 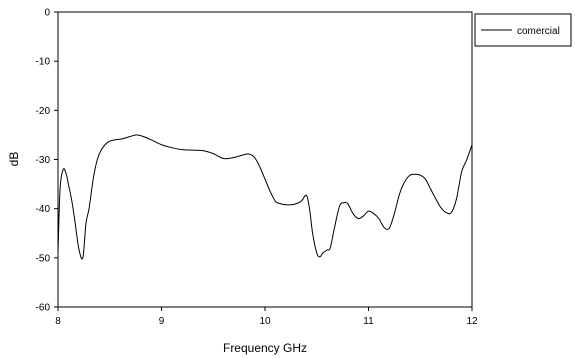 I want to click on y-axis-title: dB, so click(x=14, y=159).